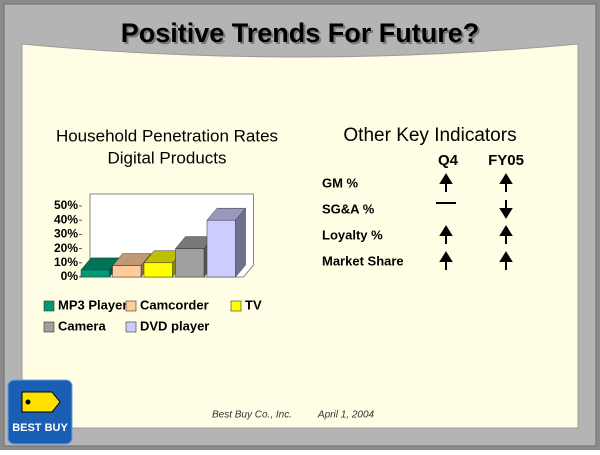  What do you see at coordinates (253, 304) in the screenshot?
I see `legend-label: TV` at bounding box center [253, 304].